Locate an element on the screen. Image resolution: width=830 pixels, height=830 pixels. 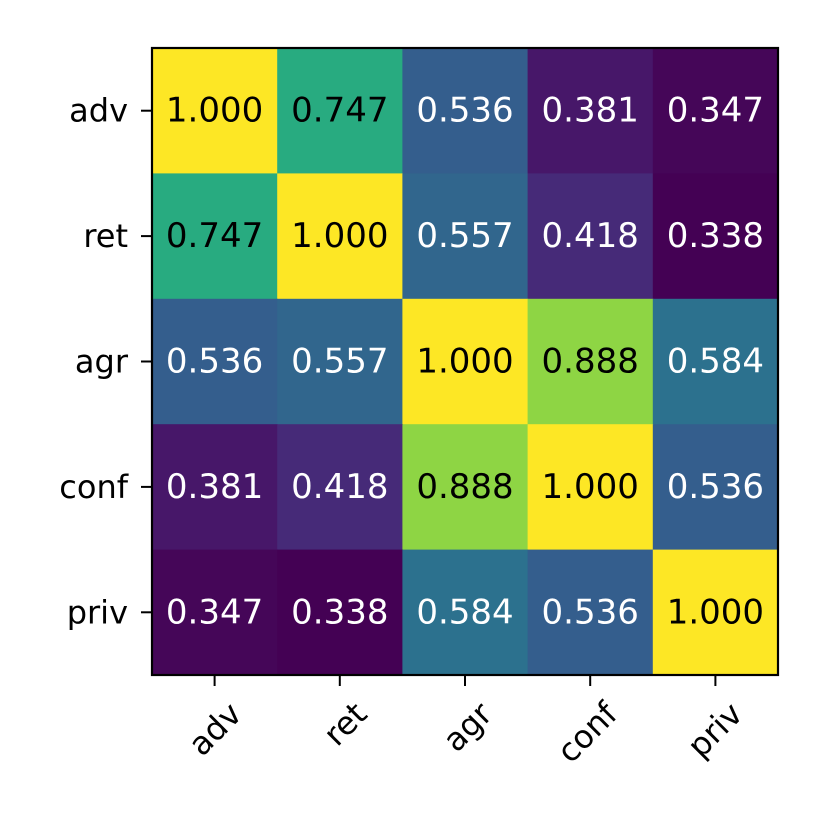
cell-value-label-adv-adv: 1.000 is located at coordinates (214, 111).